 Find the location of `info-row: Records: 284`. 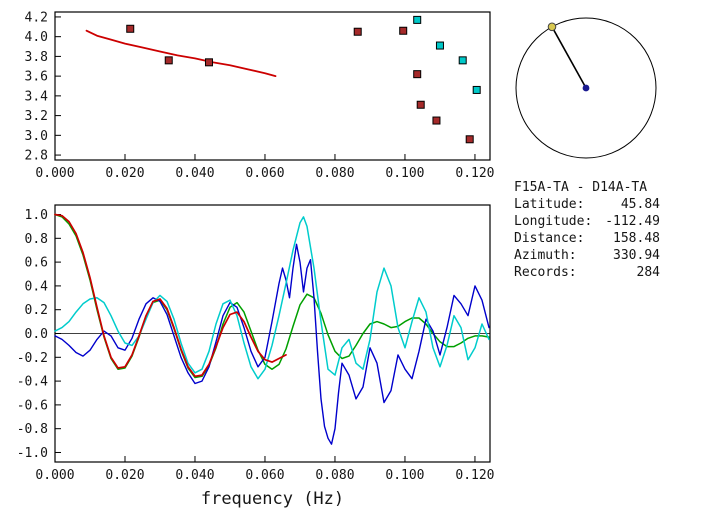

info-row: Records: 284 is located at coordinates (587, 272).